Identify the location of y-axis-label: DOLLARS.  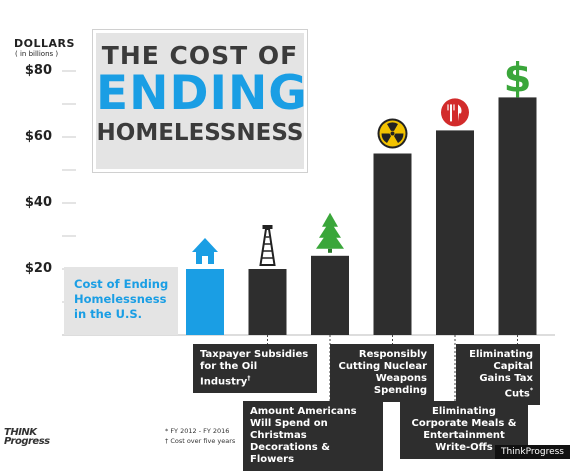
(44, 43).